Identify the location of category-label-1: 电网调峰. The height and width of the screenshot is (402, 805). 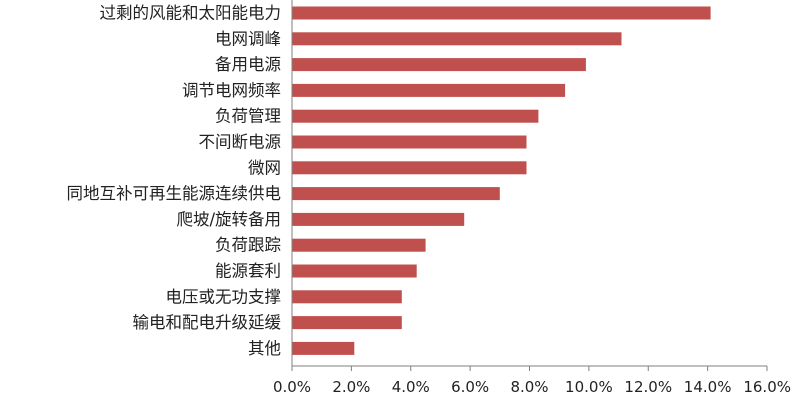
(248, 38).